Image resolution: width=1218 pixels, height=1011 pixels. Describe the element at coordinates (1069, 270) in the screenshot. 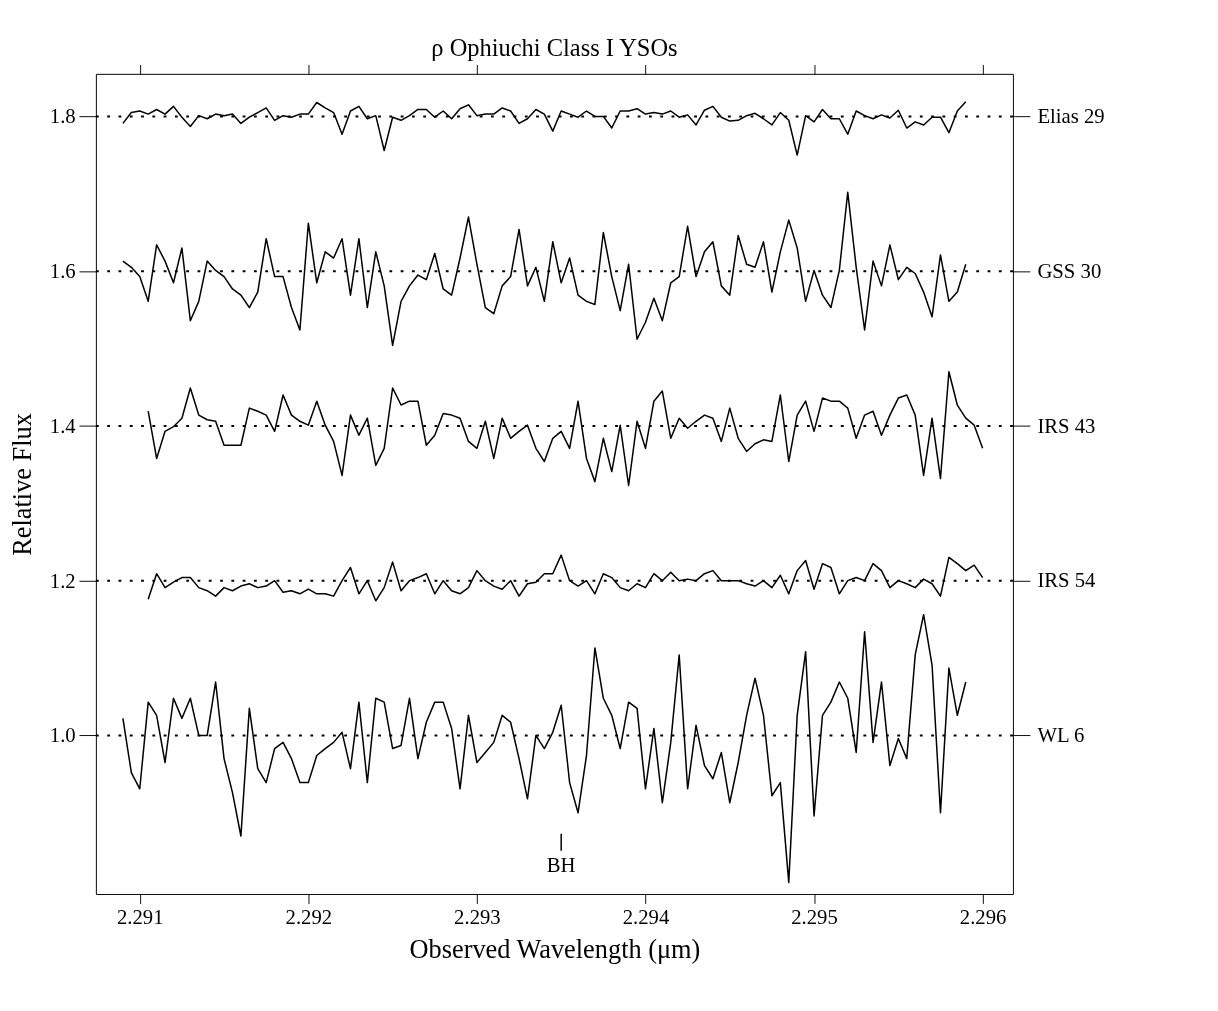

I see `legend-label: GSS 30` at that location.